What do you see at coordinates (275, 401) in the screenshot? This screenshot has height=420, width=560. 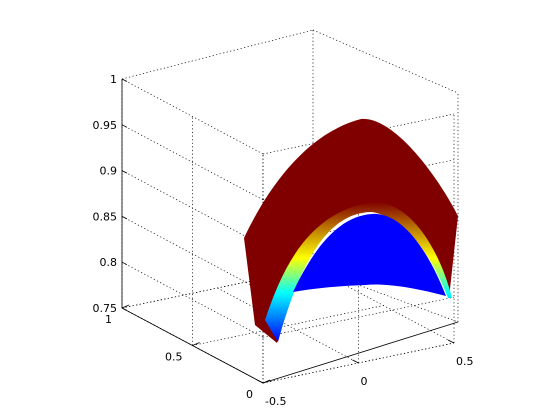 I see `x-tick-label: -0.5` at bounding box center [275, 401].